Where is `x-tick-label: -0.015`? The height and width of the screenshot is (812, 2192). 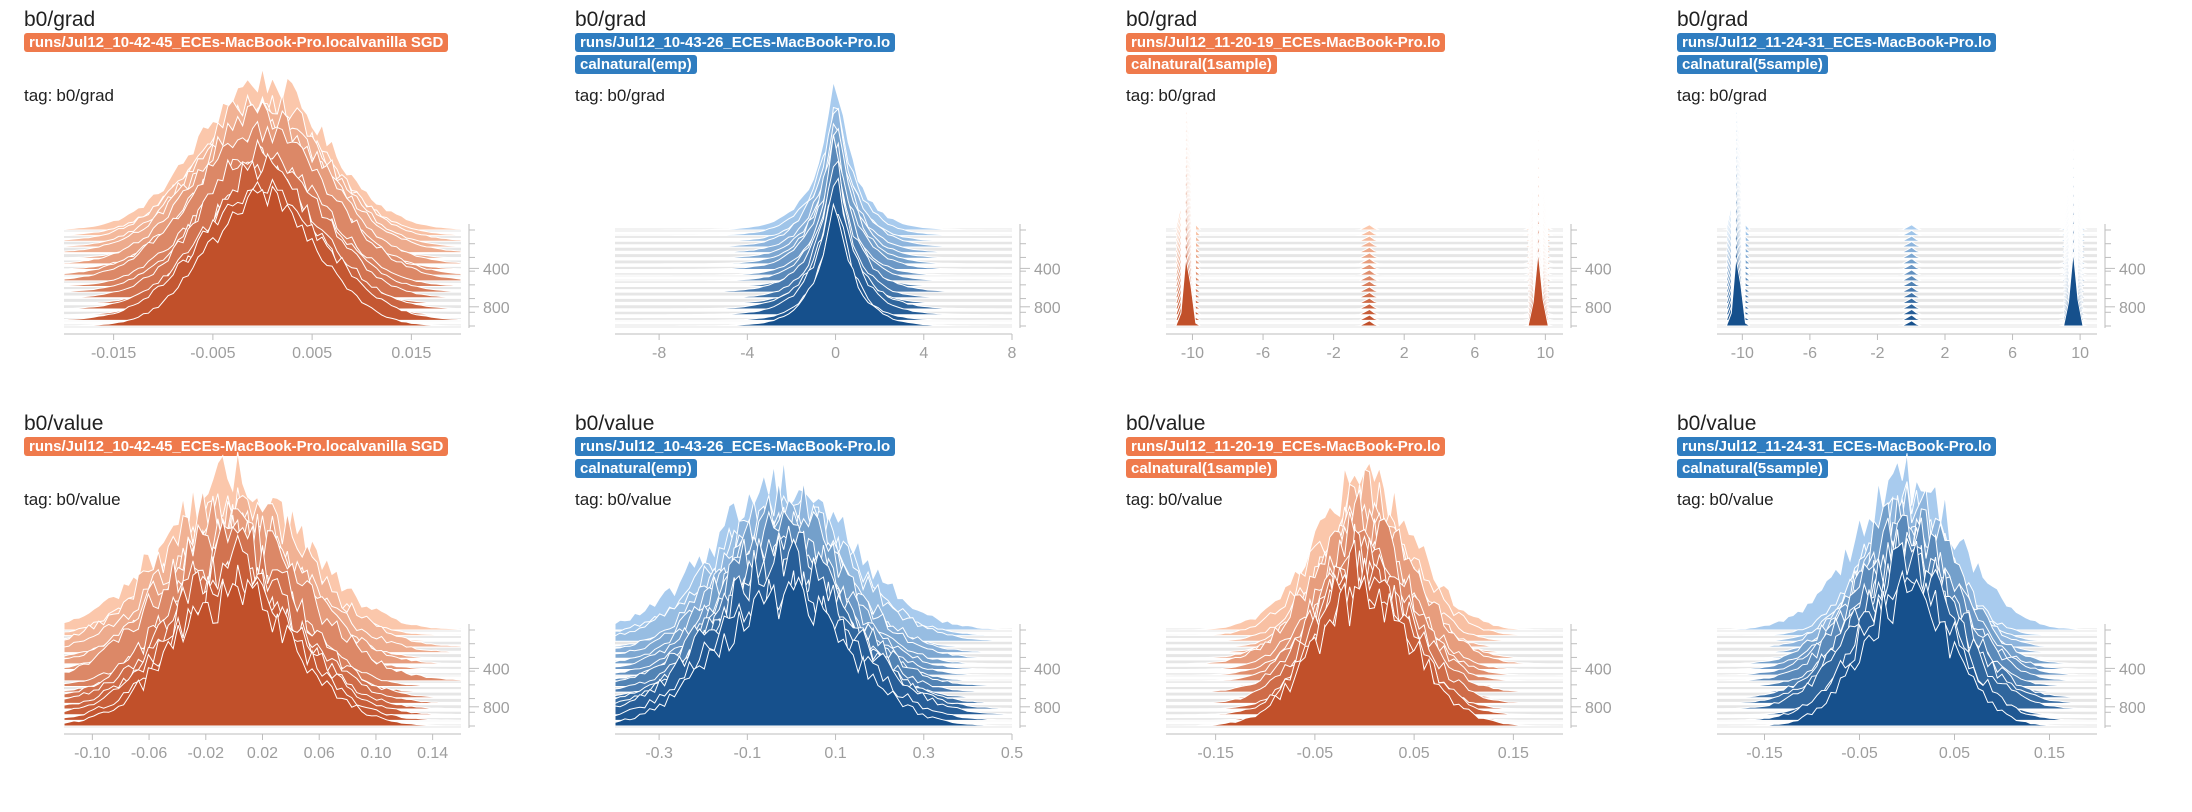 x-tick-label: -0.015 is located at coordinates (113, 353).